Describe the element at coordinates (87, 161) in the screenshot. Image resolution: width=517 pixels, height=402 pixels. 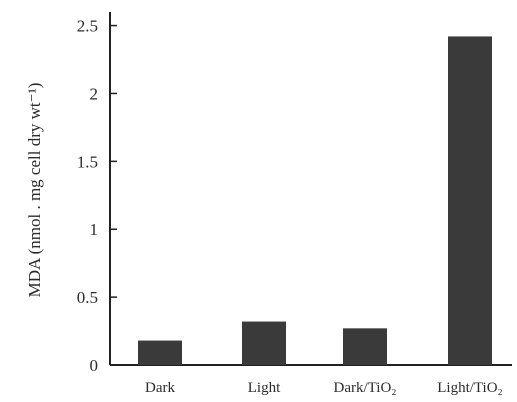
I see `y-tick-label: 1.5` at that location.